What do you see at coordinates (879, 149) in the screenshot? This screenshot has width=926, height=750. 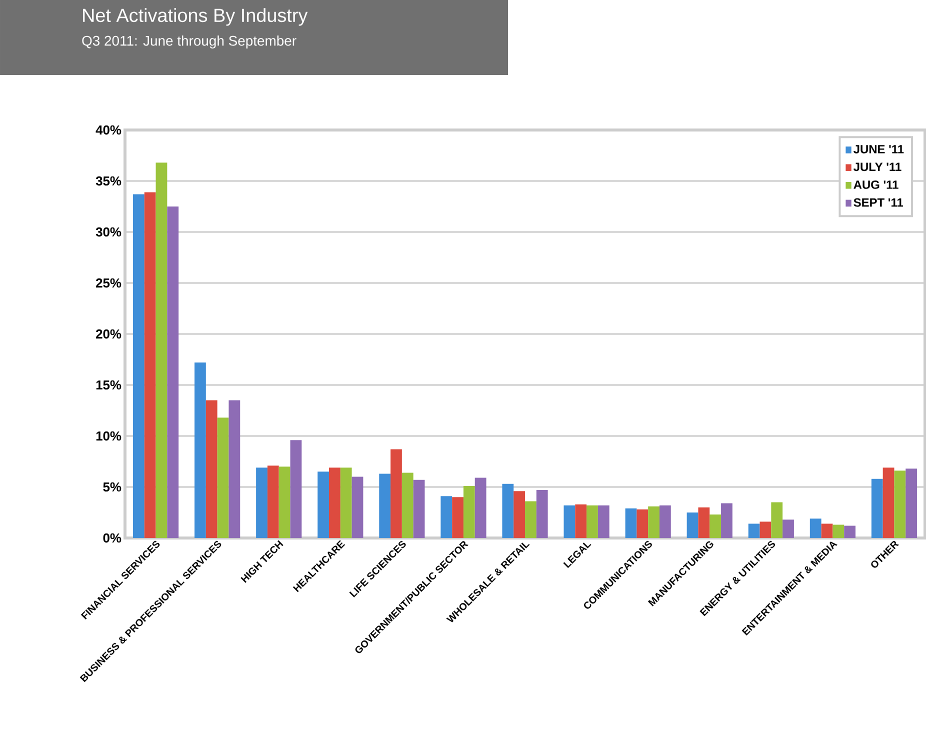 I see `legend-label: JUNE '11` at bounding box center [879, 149].